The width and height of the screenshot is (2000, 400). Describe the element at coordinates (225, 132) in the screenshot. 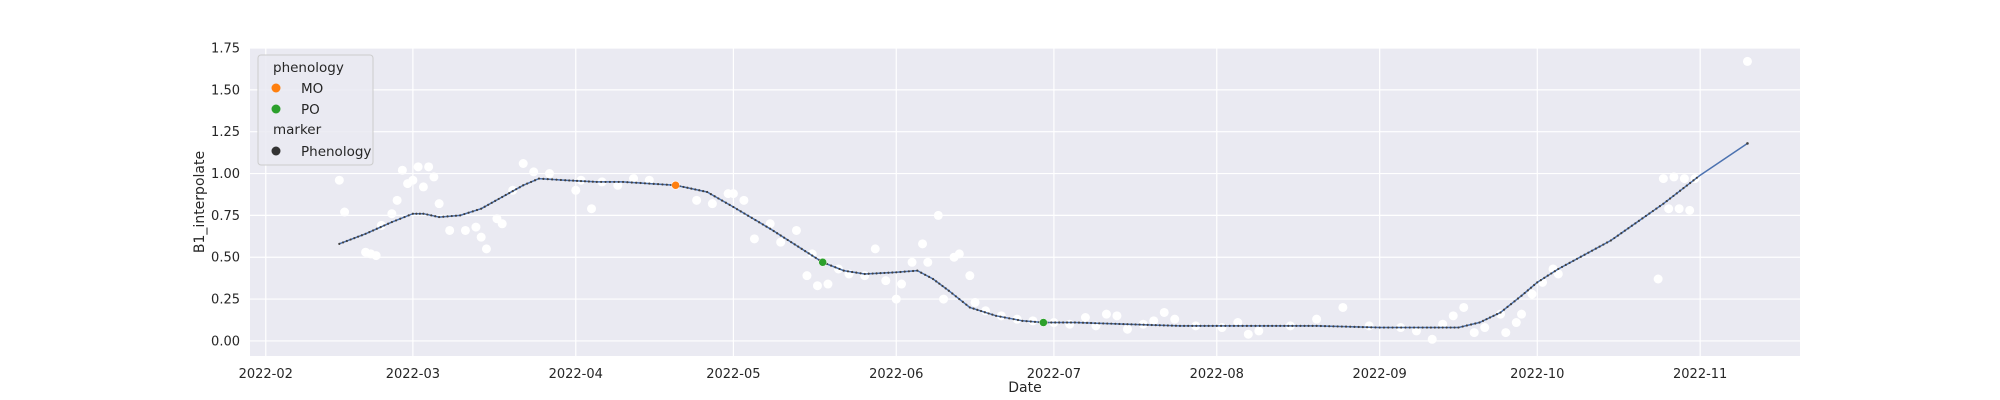

I see `y-tick-label-5: 1.25` at that location.